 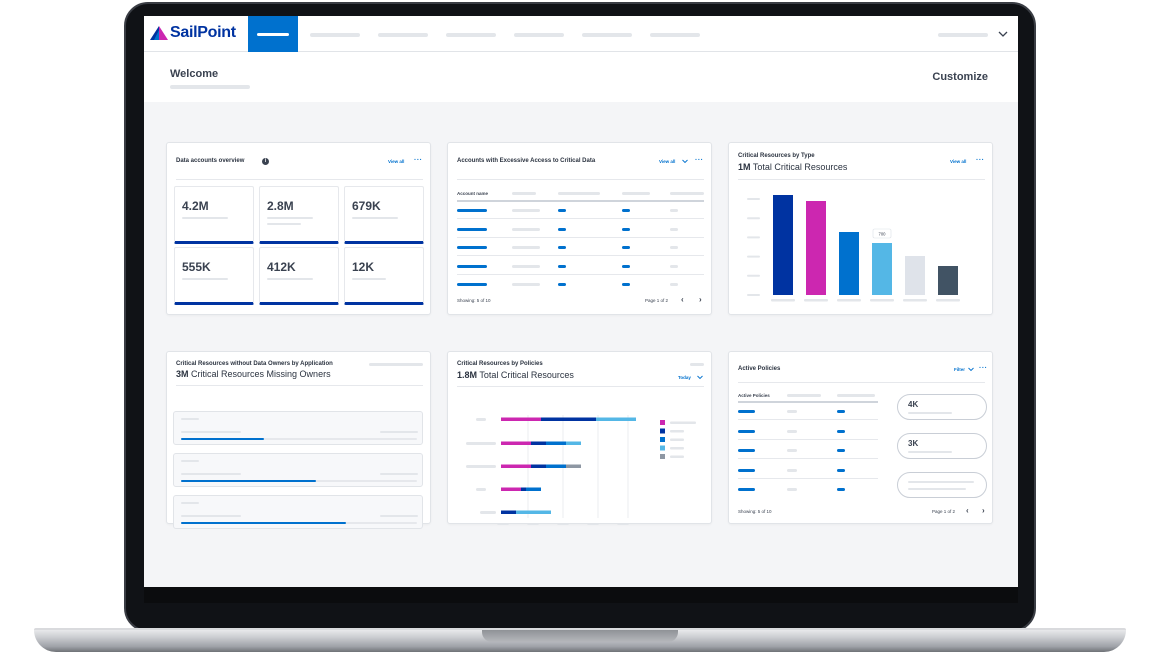 I want to click on policy-count-pill: 4K, so click(x=942, y=407).